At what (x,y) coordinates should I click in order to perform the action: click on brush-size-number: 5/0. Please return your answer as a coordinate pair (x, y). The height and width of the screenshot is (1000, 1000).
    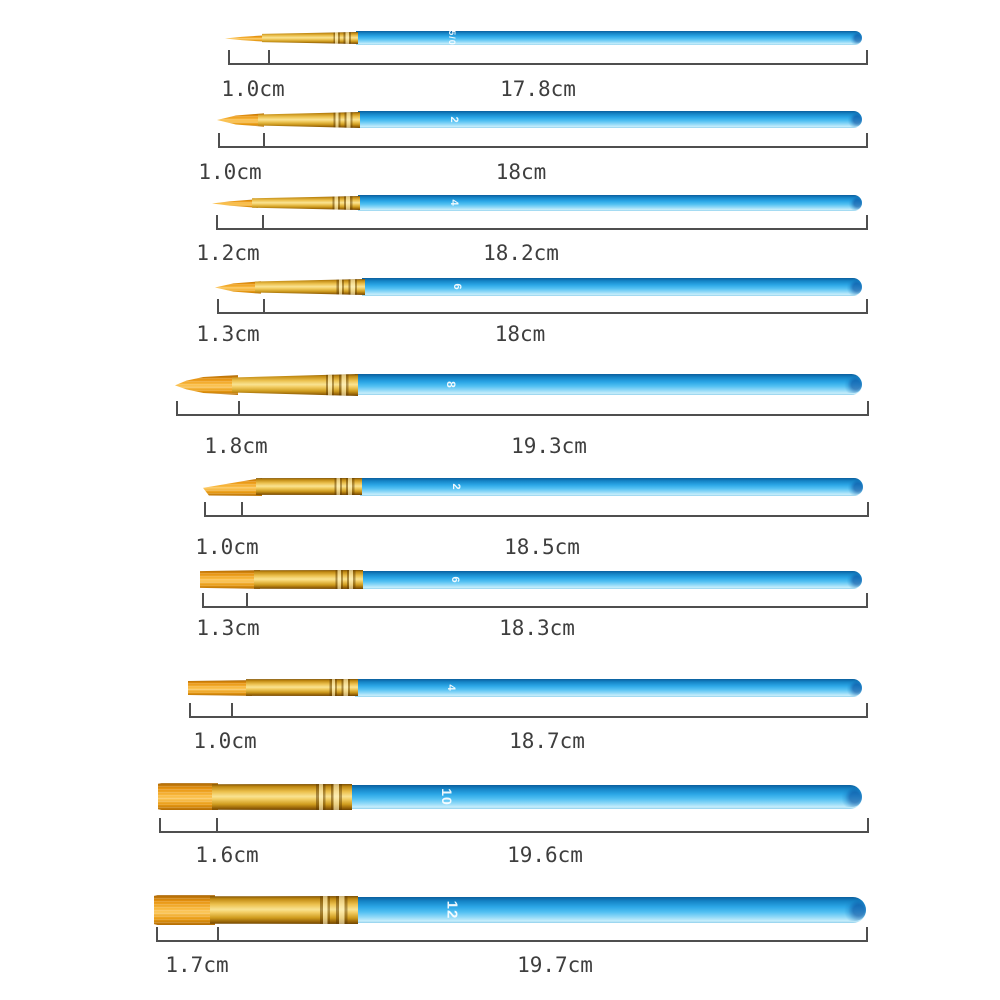
    Looking at the image, I should click on (452, 38).